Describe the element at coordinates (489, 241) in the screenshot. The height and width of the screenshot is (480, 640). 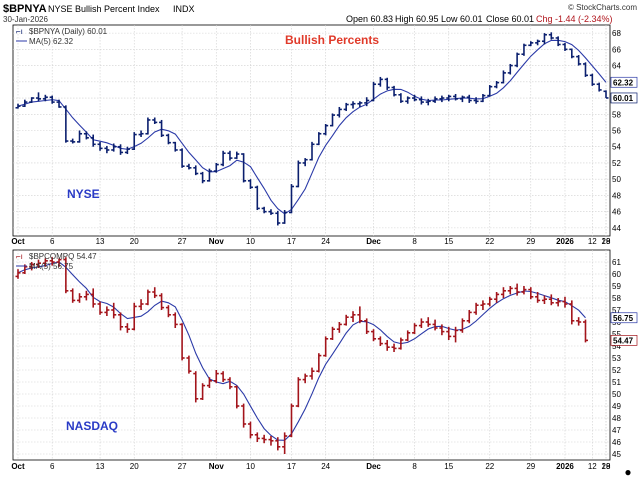
I see `x-tick-label: 22` at that location.